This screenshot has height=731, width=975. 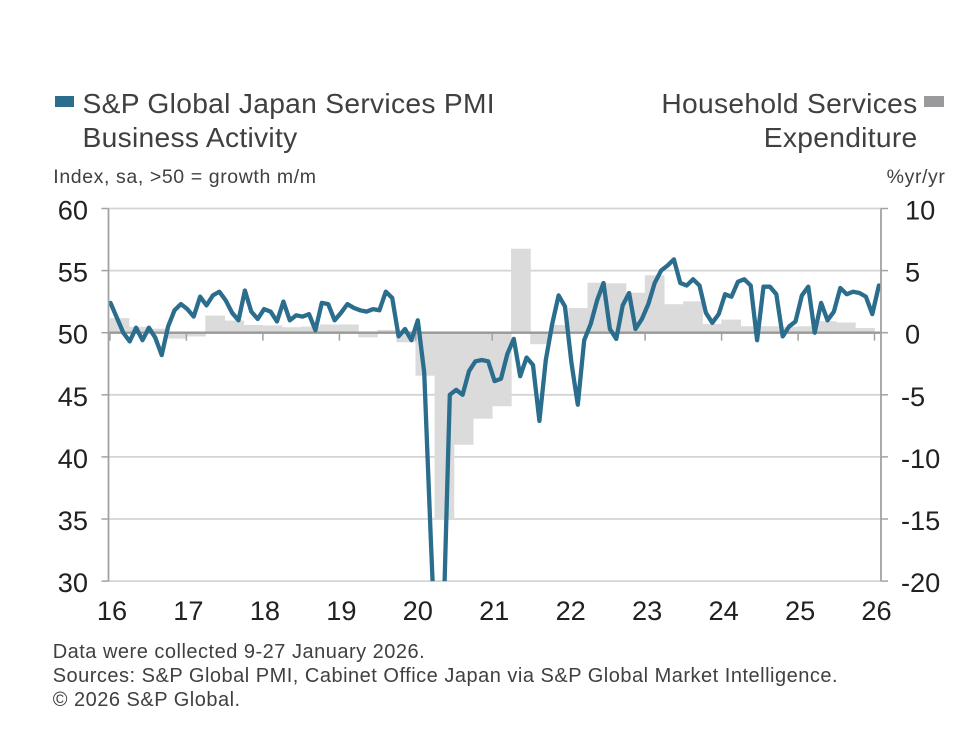 I want to click on svg-text: 50, so click(x=73, y=334).